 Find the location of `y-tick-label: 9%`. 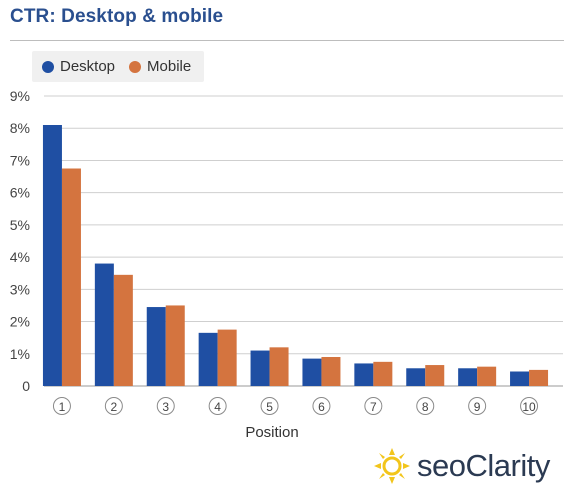

y-tick-label: 9% is located at coordinates (20, 96).